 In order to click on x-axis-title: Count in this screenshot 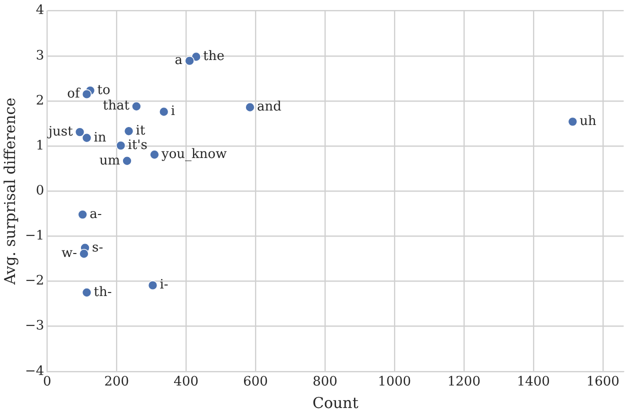, I will do `click(335, 403)`.